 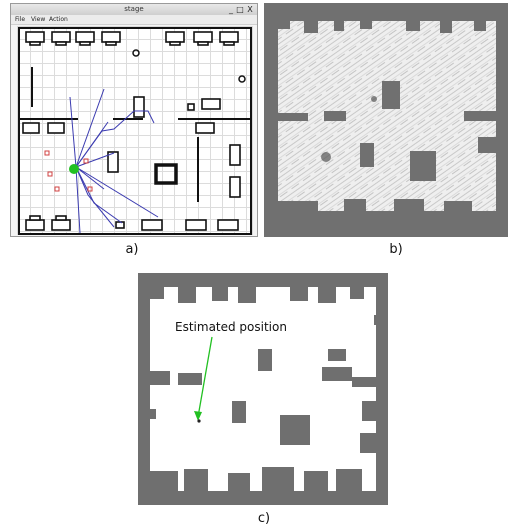 What do you see at coordinates (134, 9) in the screenshot?
I see `window-title: stage` at bounding box center [134, 9].